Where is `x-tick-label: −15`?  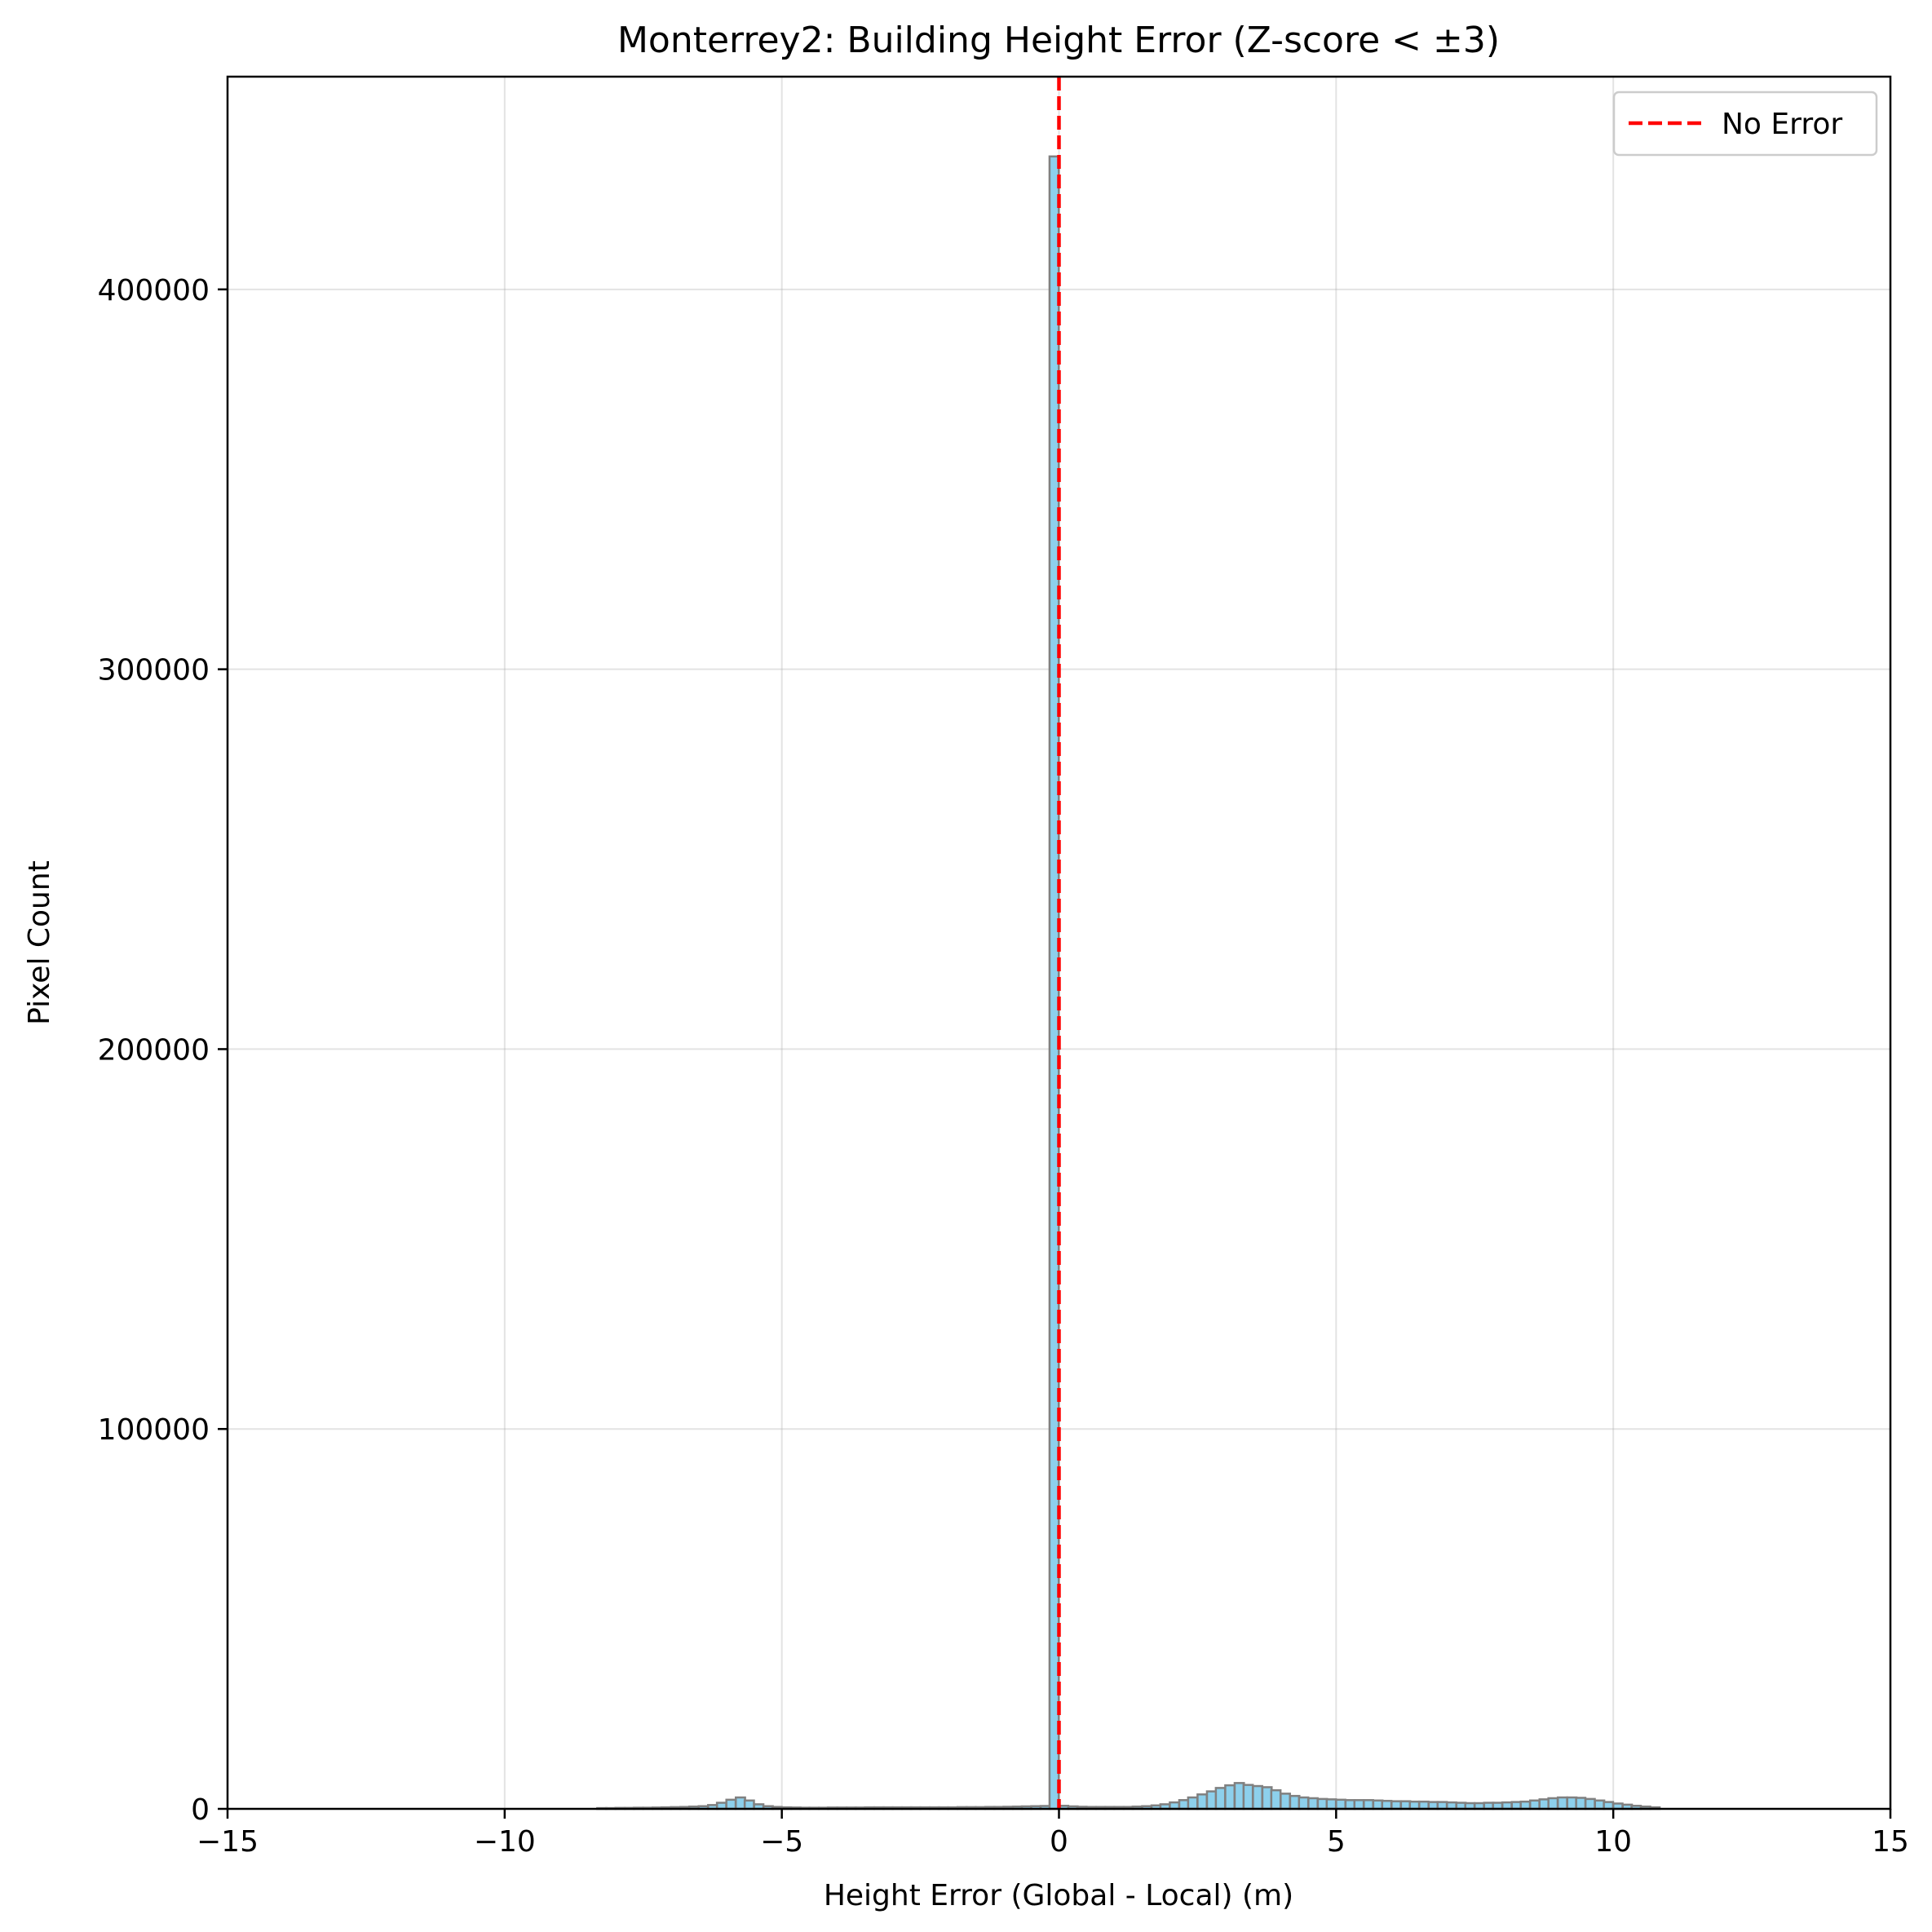 x-tick-label: −15 is located at coordinates (228, 1842).